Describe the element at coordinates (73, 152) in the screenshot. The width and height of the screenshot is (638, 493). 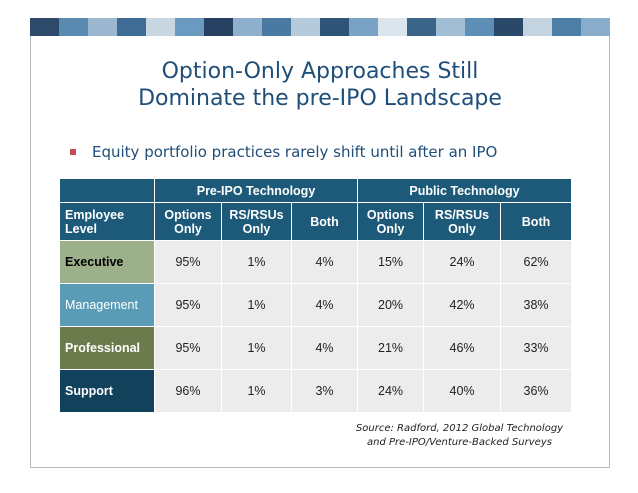
I see `bullet-square-icon` at that location.